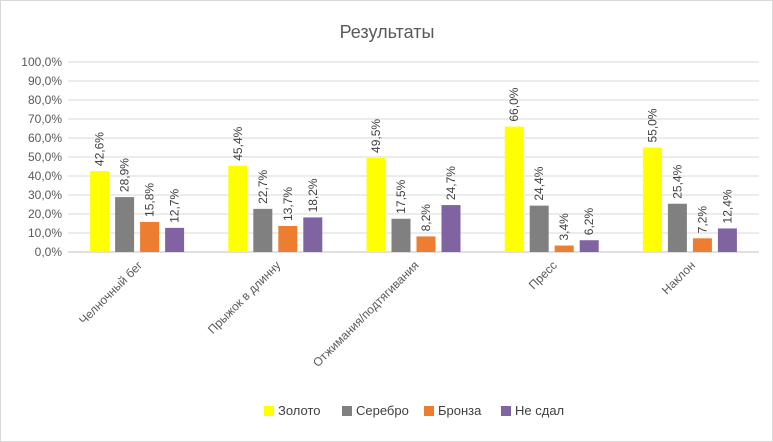  What do you see at coordinates (366, 314) in the screenshot?
I see `x-tick-label: Отжимания/подтягивания` at bounding box center [366, 314].